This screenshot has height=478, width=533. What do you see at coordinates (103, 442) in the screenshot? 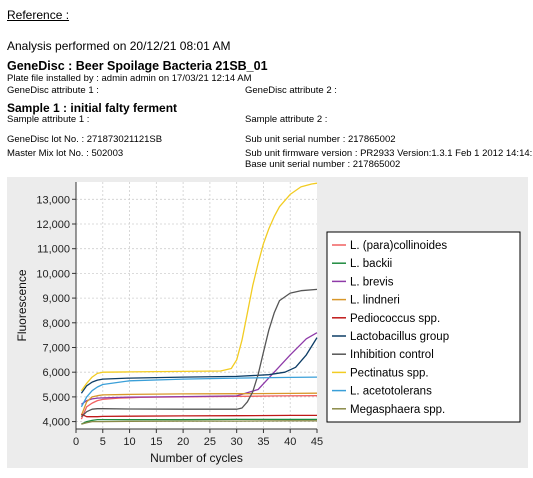
I see `x-tick-label: 5` at bounding box center [103, 442].